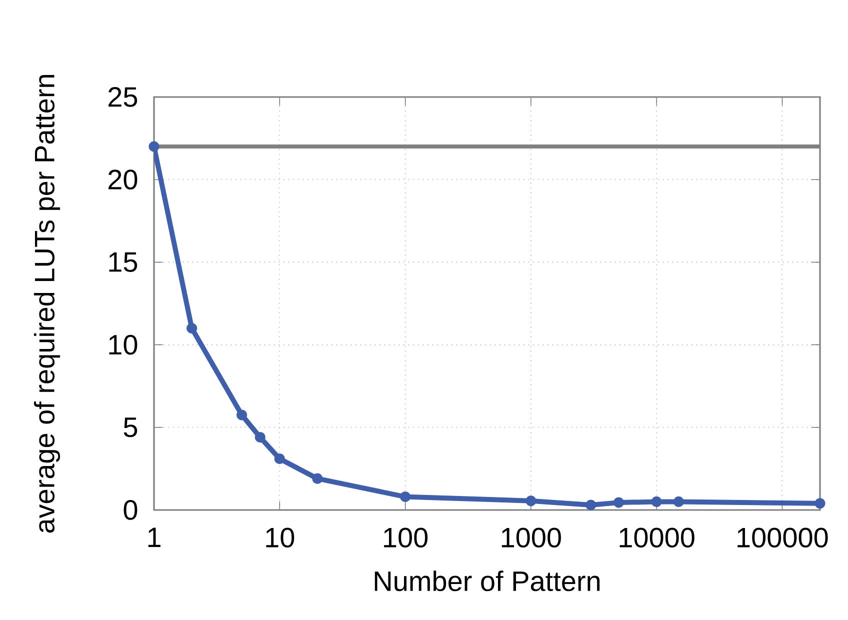 The width and height of the screenshot is (848, 620). Describe the element at coordinates (131, 428) in the screenshot. I see `y-tick-label: 5` at that location.